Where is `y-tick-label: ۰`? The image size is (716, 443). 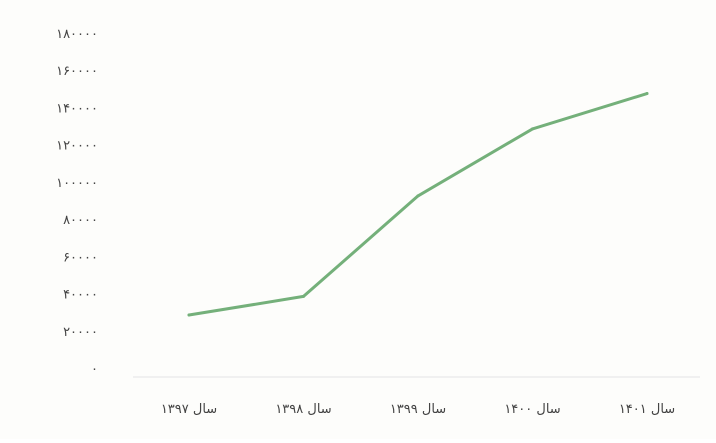 y-tick-label: ۰ is located at coordinates (94, 369).